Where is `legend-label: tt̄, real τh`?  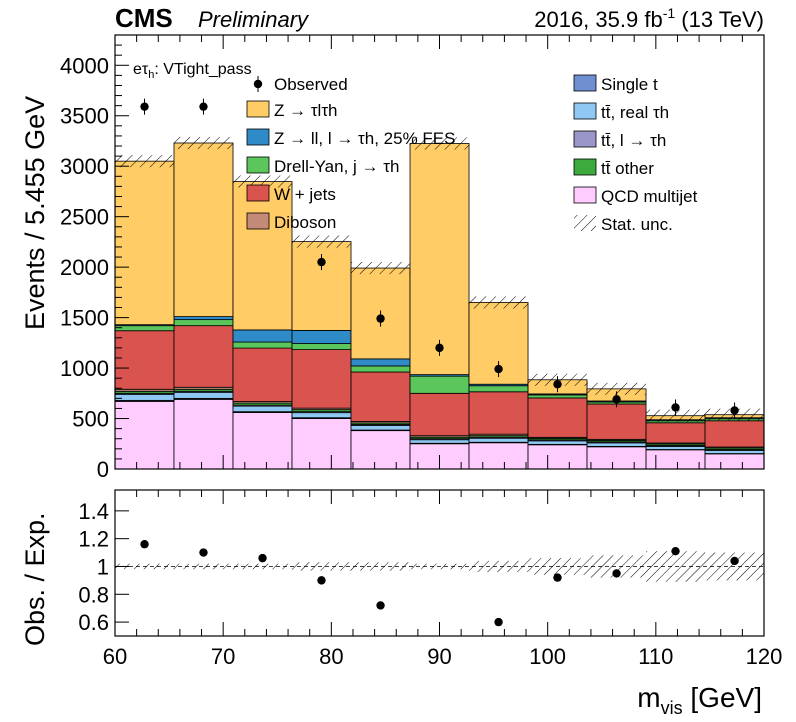
legend-label: tt̄, real τh is located at coordinates (635, 112).